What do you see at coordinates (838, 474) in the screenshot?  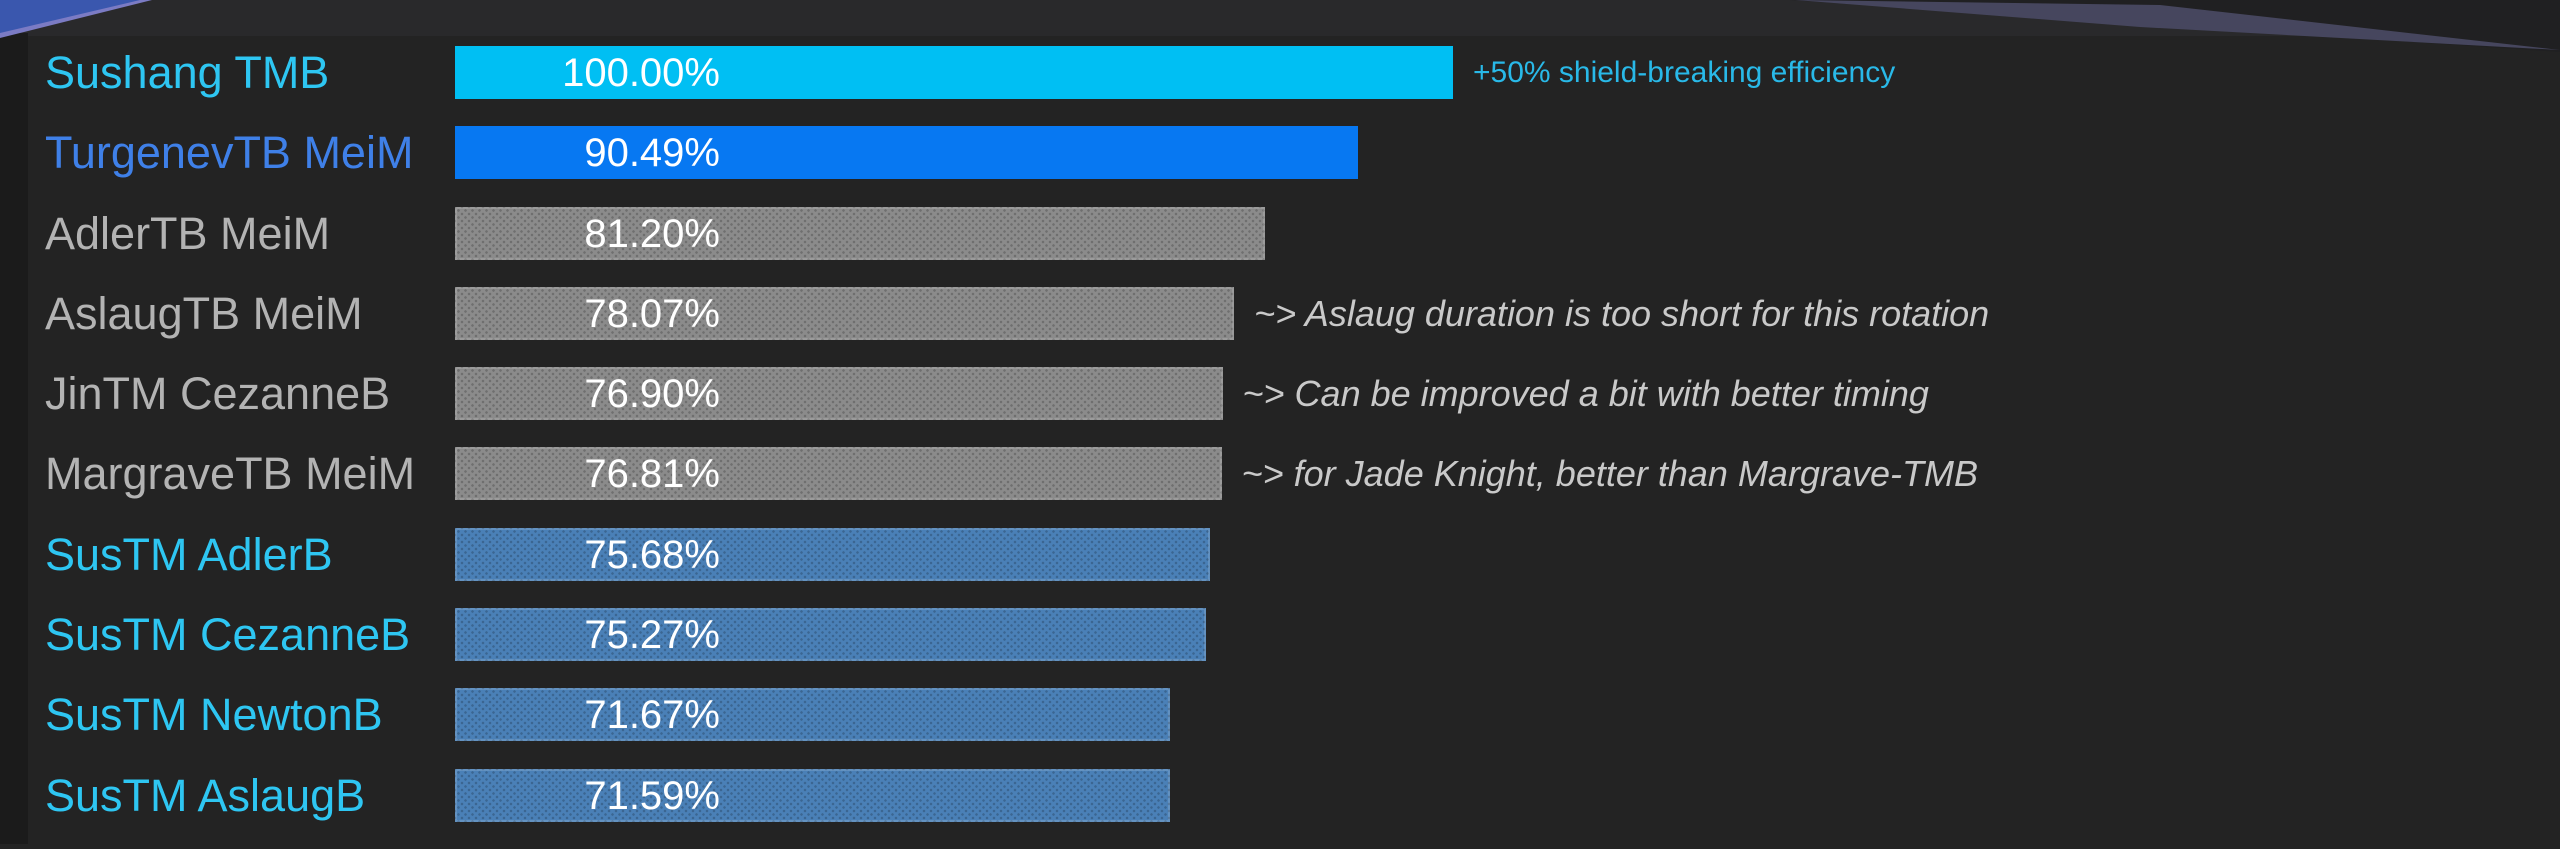 I see `bar: 76.81%` at bounding box center [838, 474].